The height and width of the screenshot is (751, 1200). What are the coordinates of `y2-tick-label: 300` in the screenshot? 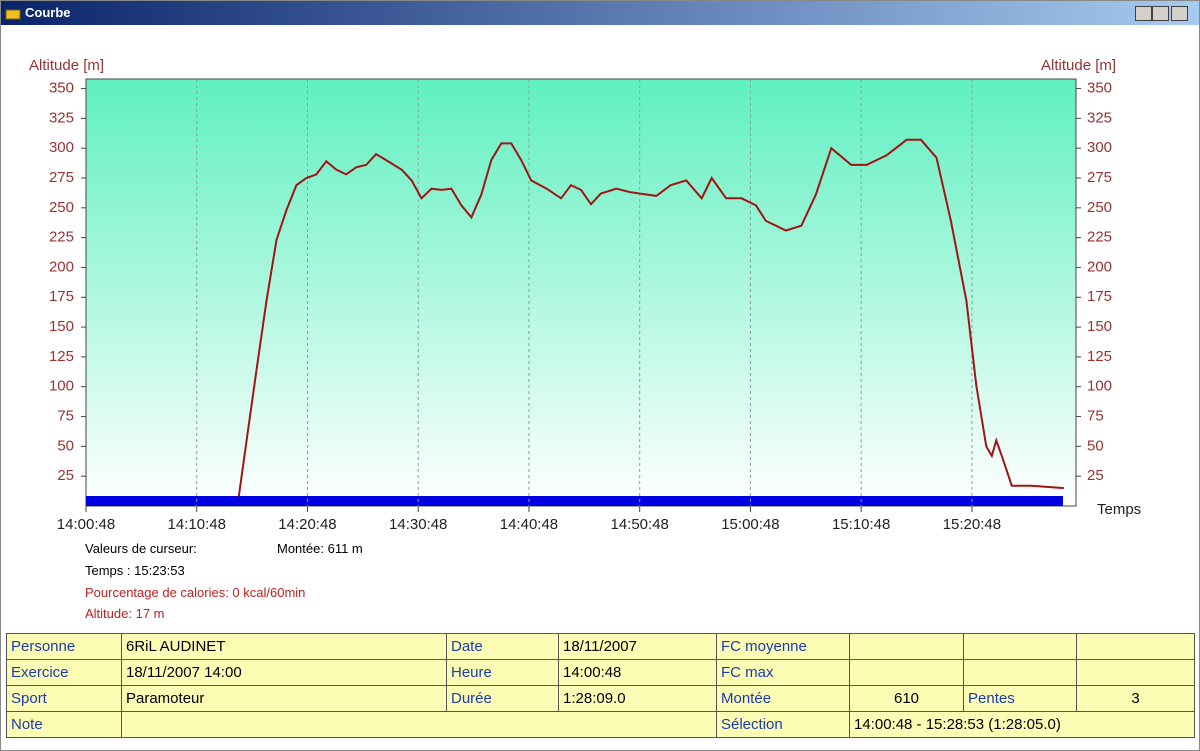 It's located at (1099, 147).